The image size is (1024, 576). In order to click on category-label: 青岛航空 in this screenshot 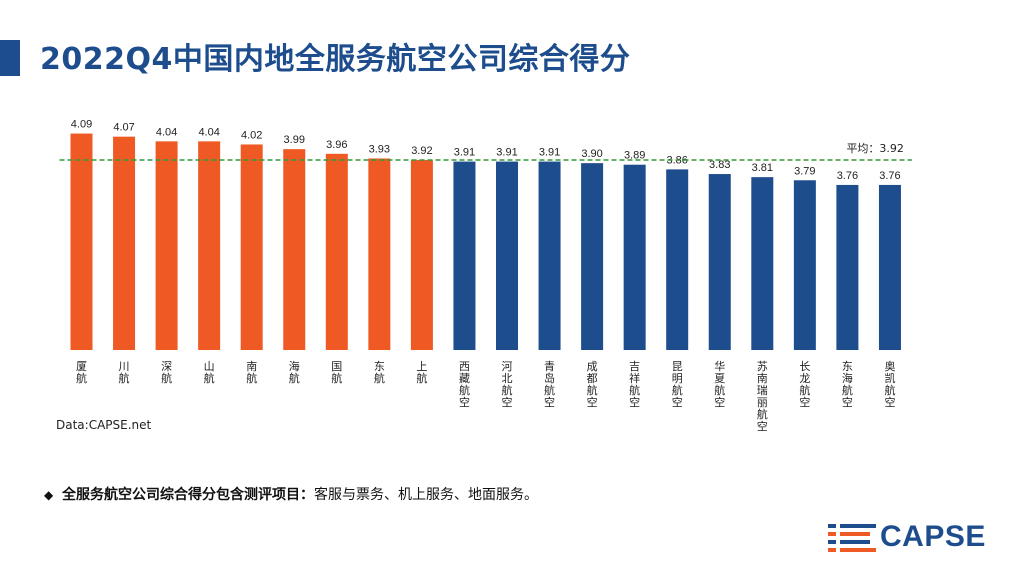, I will do `click(549, 384)`.